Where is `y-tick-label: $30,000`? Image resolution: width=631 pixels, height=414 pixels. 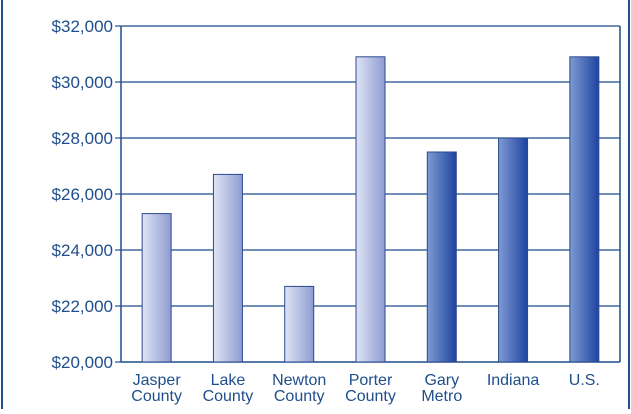 y-tick-label: $30,000 is located at coordinates (82, 82).